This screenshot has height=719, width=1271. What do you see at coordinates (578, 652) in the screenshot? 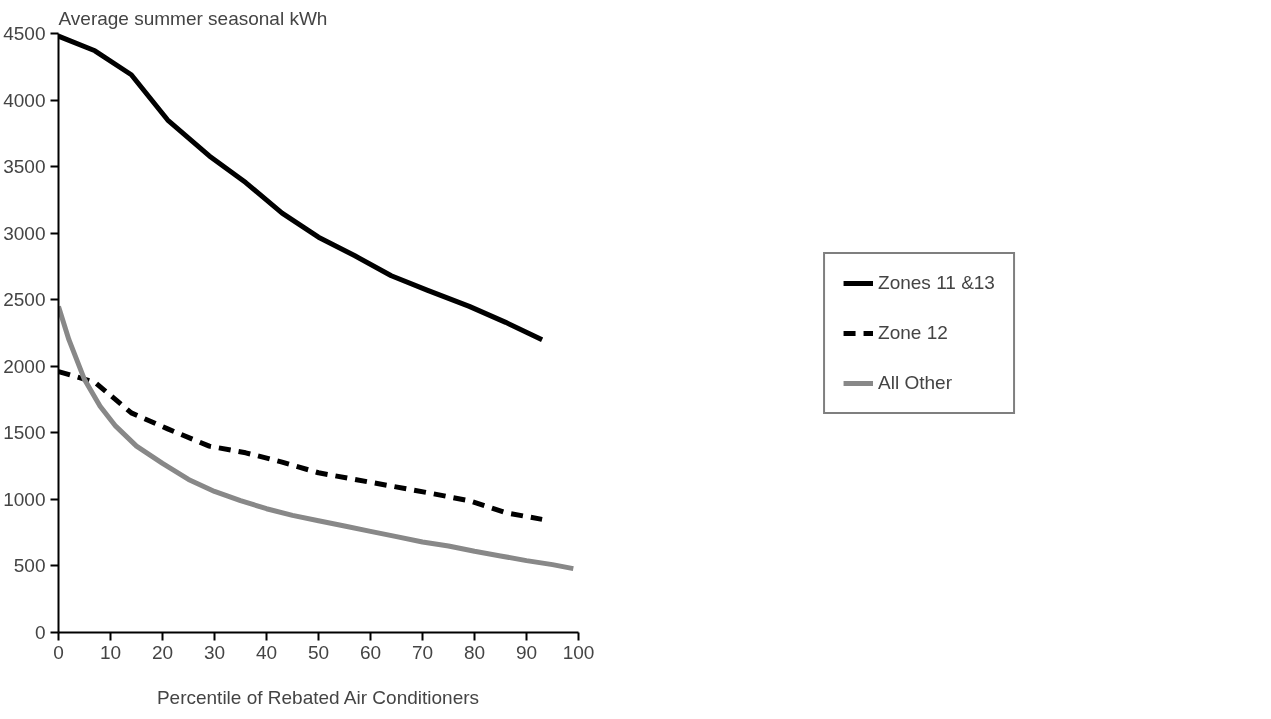
I see `x-tick-label: 100` at bounding box center [578, 652].